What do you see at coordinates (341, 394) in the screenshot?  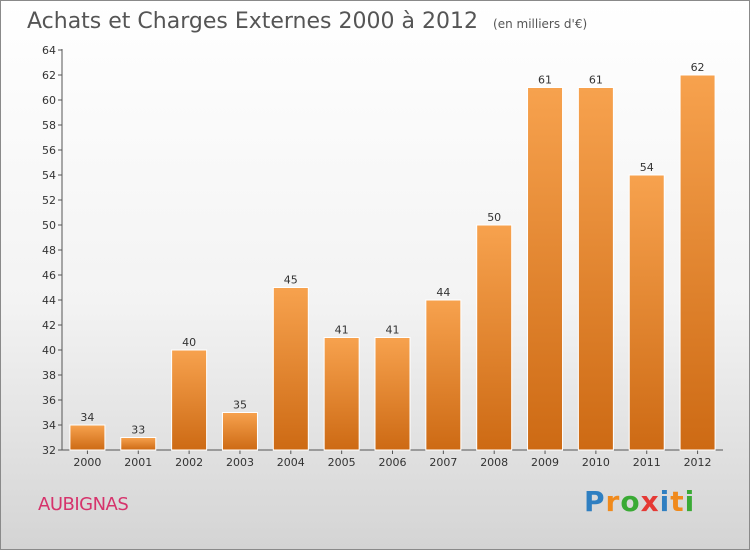 I see `bar-2005` at bounding box center [341, 394].